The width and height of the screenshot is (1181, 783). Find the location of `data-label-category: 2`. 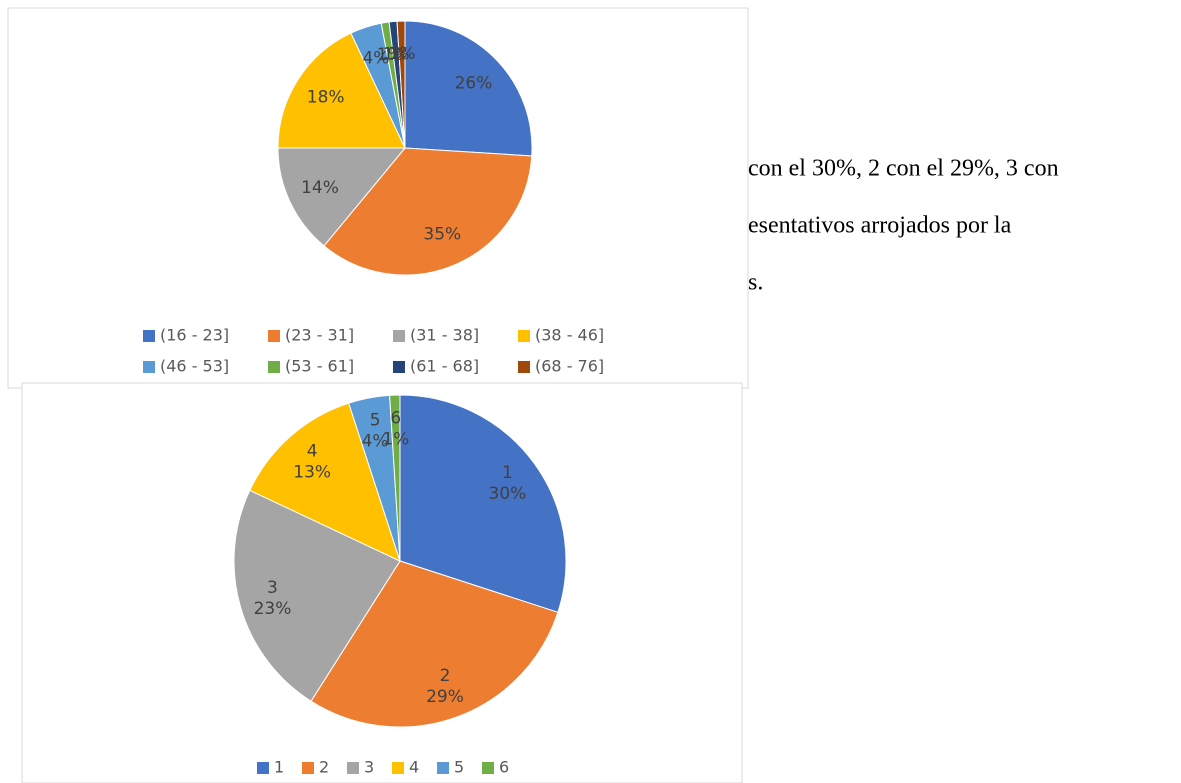

data-label-category: 2 is located at coordinates (445, 676).